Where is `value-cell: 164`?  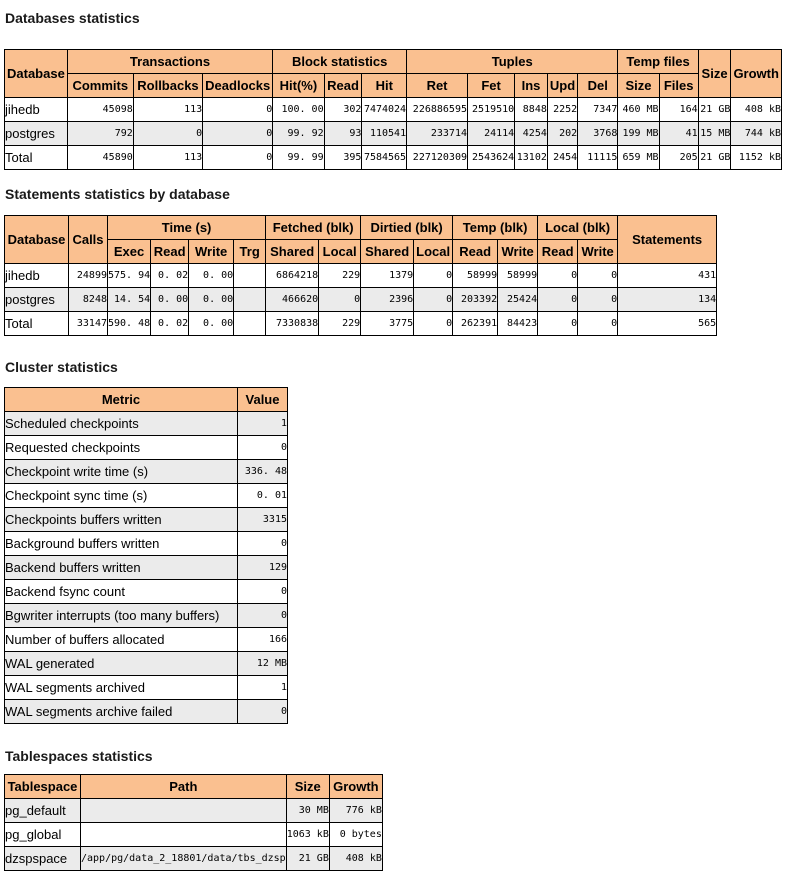 value-cell: 164 is located at coordinates (678, 109).